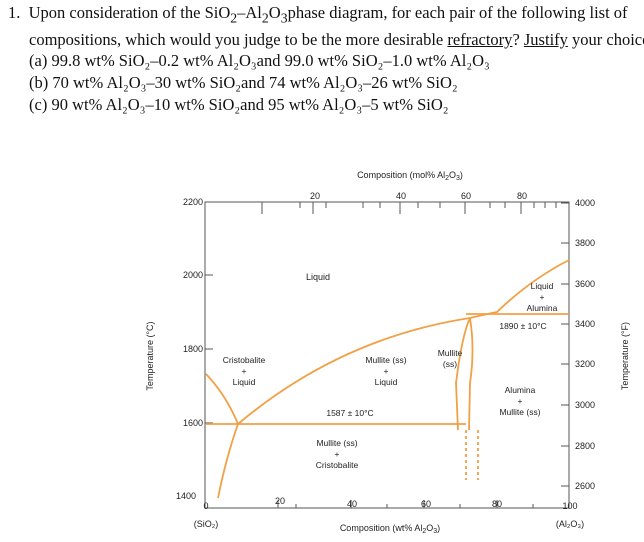  I want to click on bottom-tick-40: 40, so click(352, 504).